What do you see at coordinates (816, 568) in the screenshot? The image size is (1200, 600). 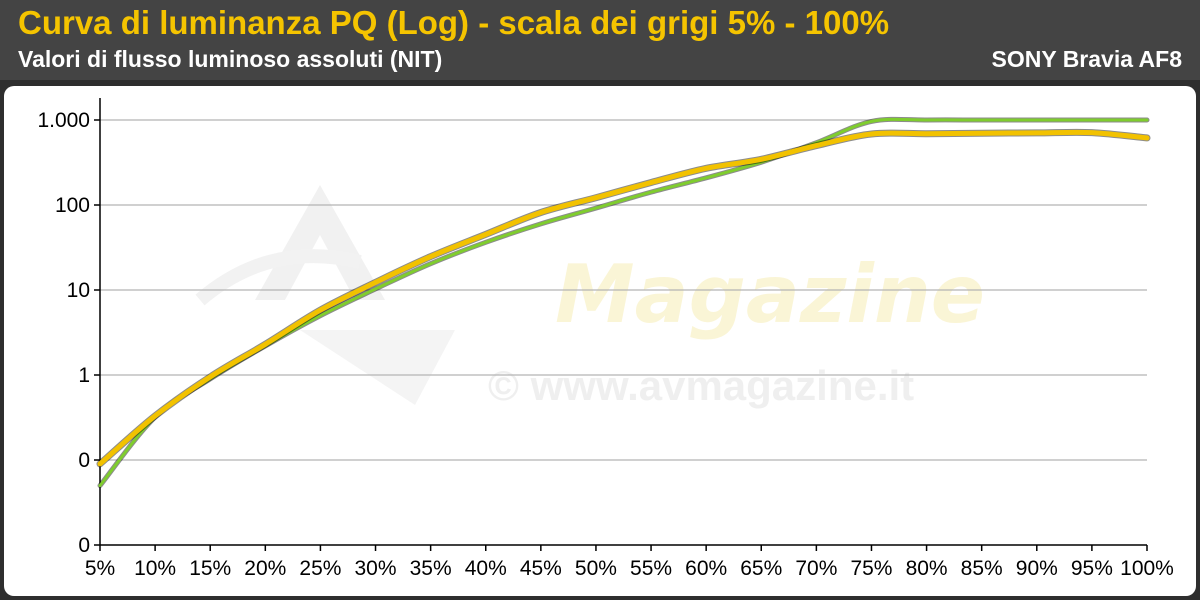 I see `x-tick-label: 70%` at bounding box center [816, 568].